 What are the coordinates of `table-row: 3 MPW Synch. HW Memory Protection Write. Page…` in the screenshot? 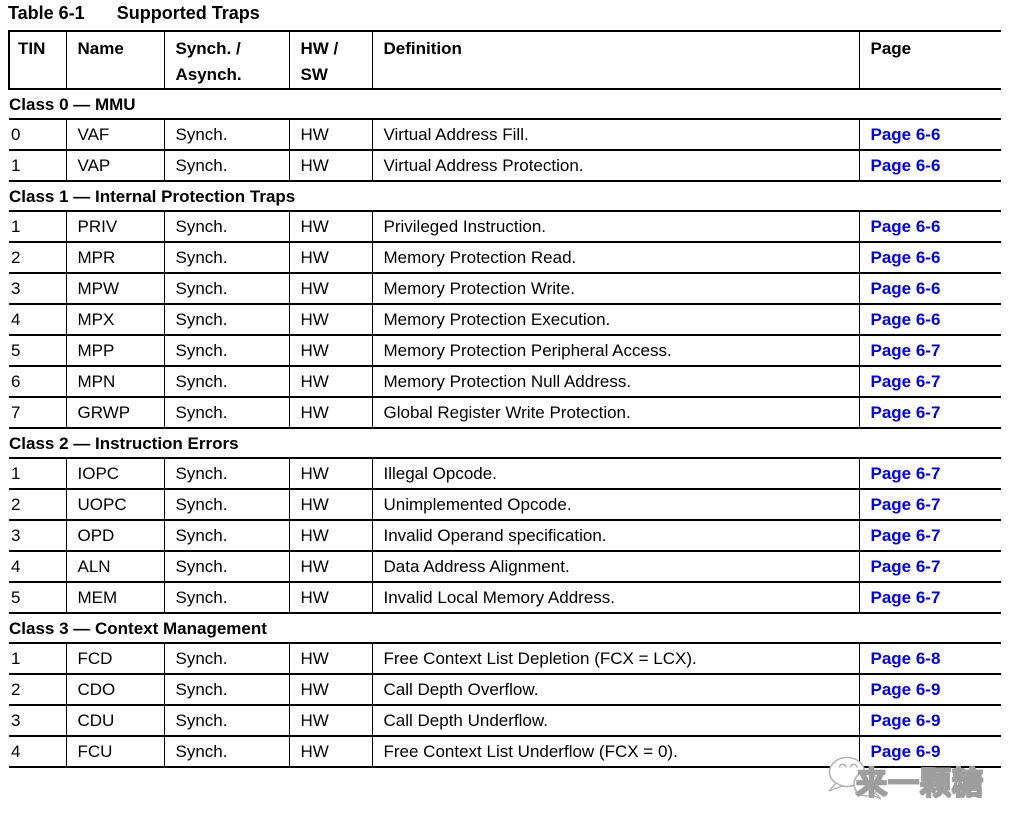 It's located at (505, 288).